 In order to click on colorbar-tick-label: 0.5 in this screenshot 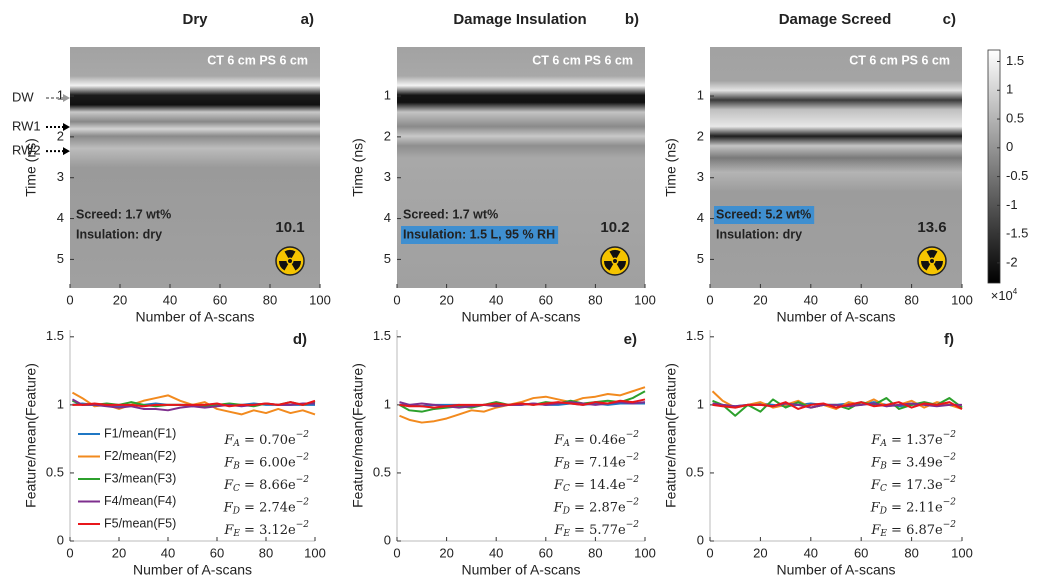, I will do `click(1015, 117)`.